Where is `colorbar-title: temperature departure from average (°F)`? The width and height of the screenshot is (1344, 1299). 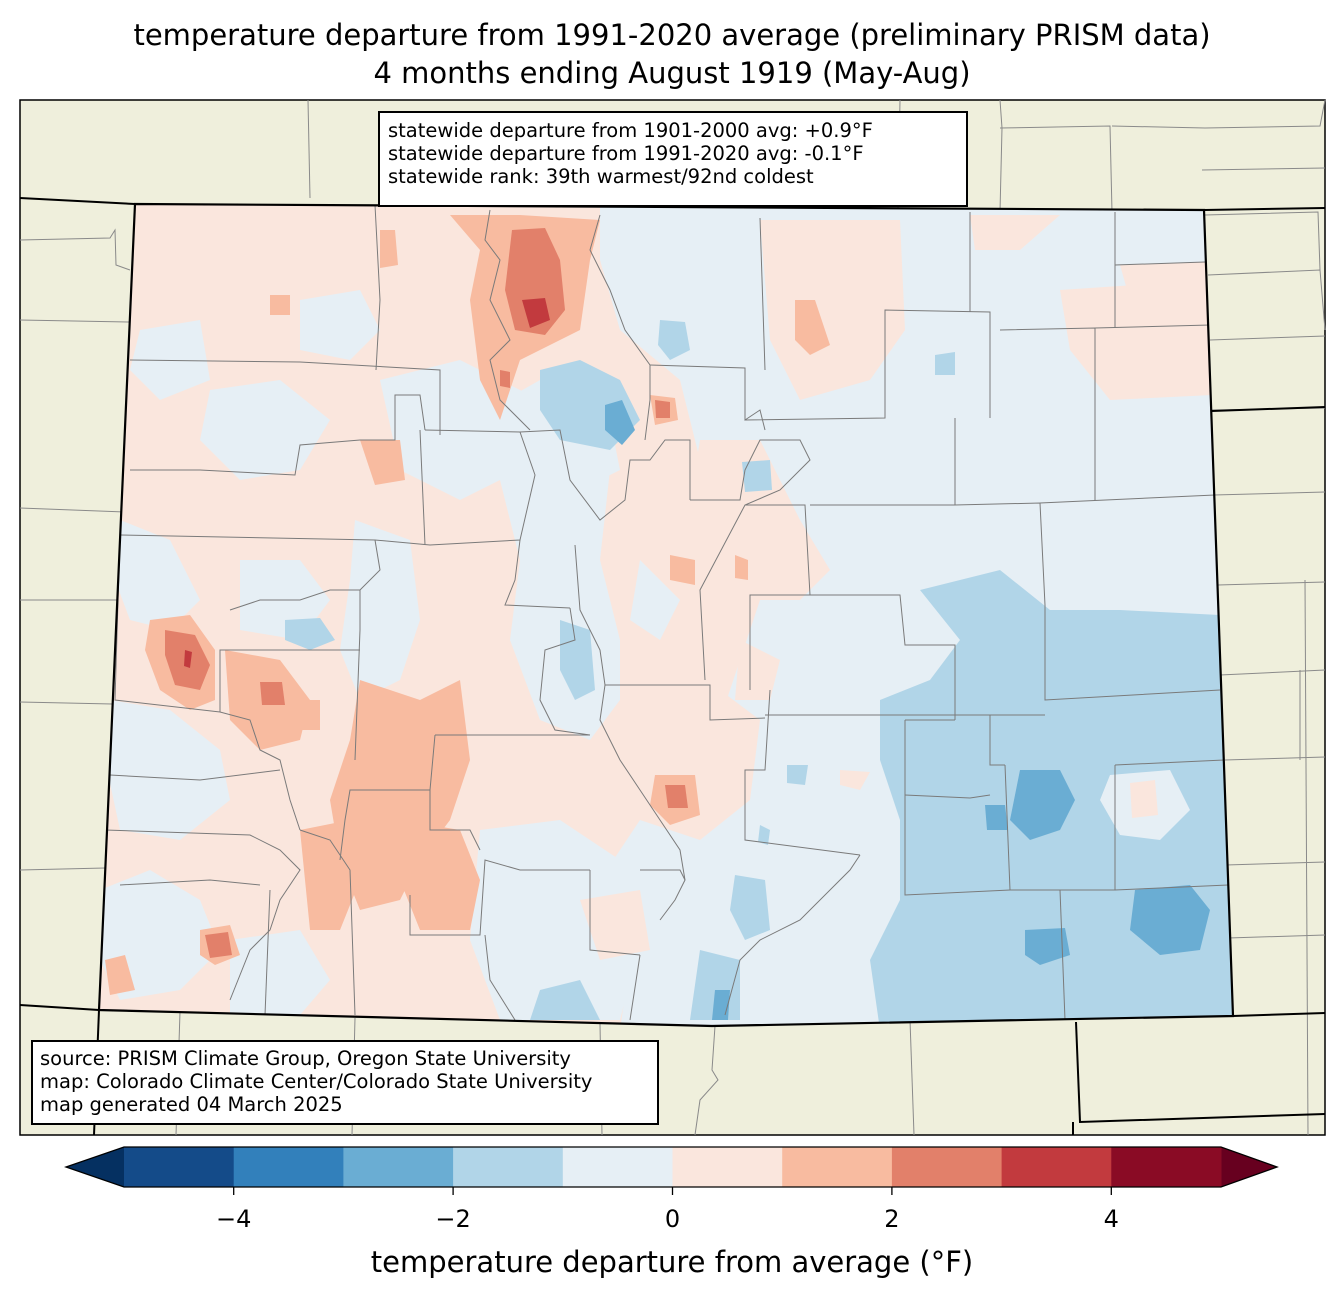 colorbar-title: temperature departure from average (°F) is located at coordinates (672, 1262).